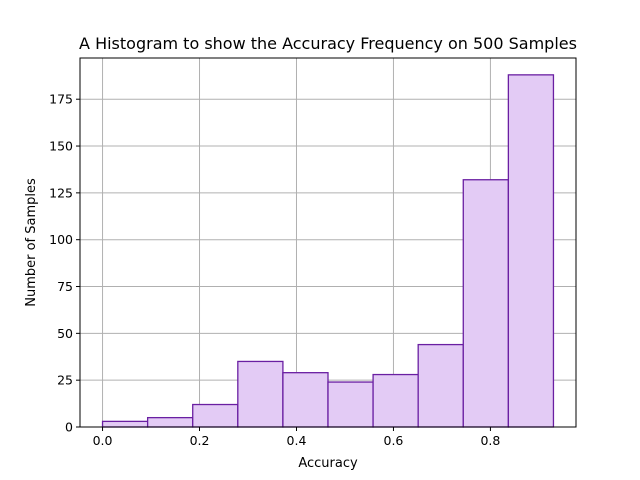 This screenshot has width=640, height=480. I want to click on y-tick-label: 75, so click(65, 286).